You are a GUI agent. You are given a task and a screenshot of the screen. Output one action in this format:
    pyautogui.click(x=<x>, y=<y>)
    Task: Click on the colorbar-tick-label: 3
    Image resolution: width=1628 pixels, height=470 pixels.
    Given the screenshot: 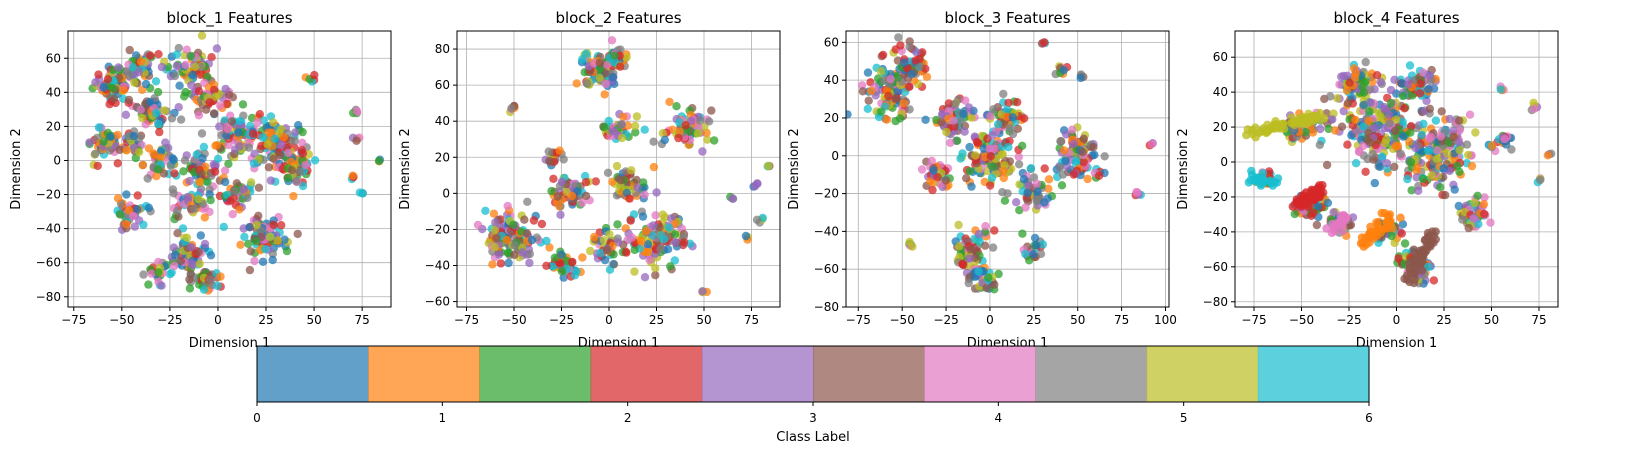 What is the action you would take?
    pyautogui.click(x=813, y=418)
    